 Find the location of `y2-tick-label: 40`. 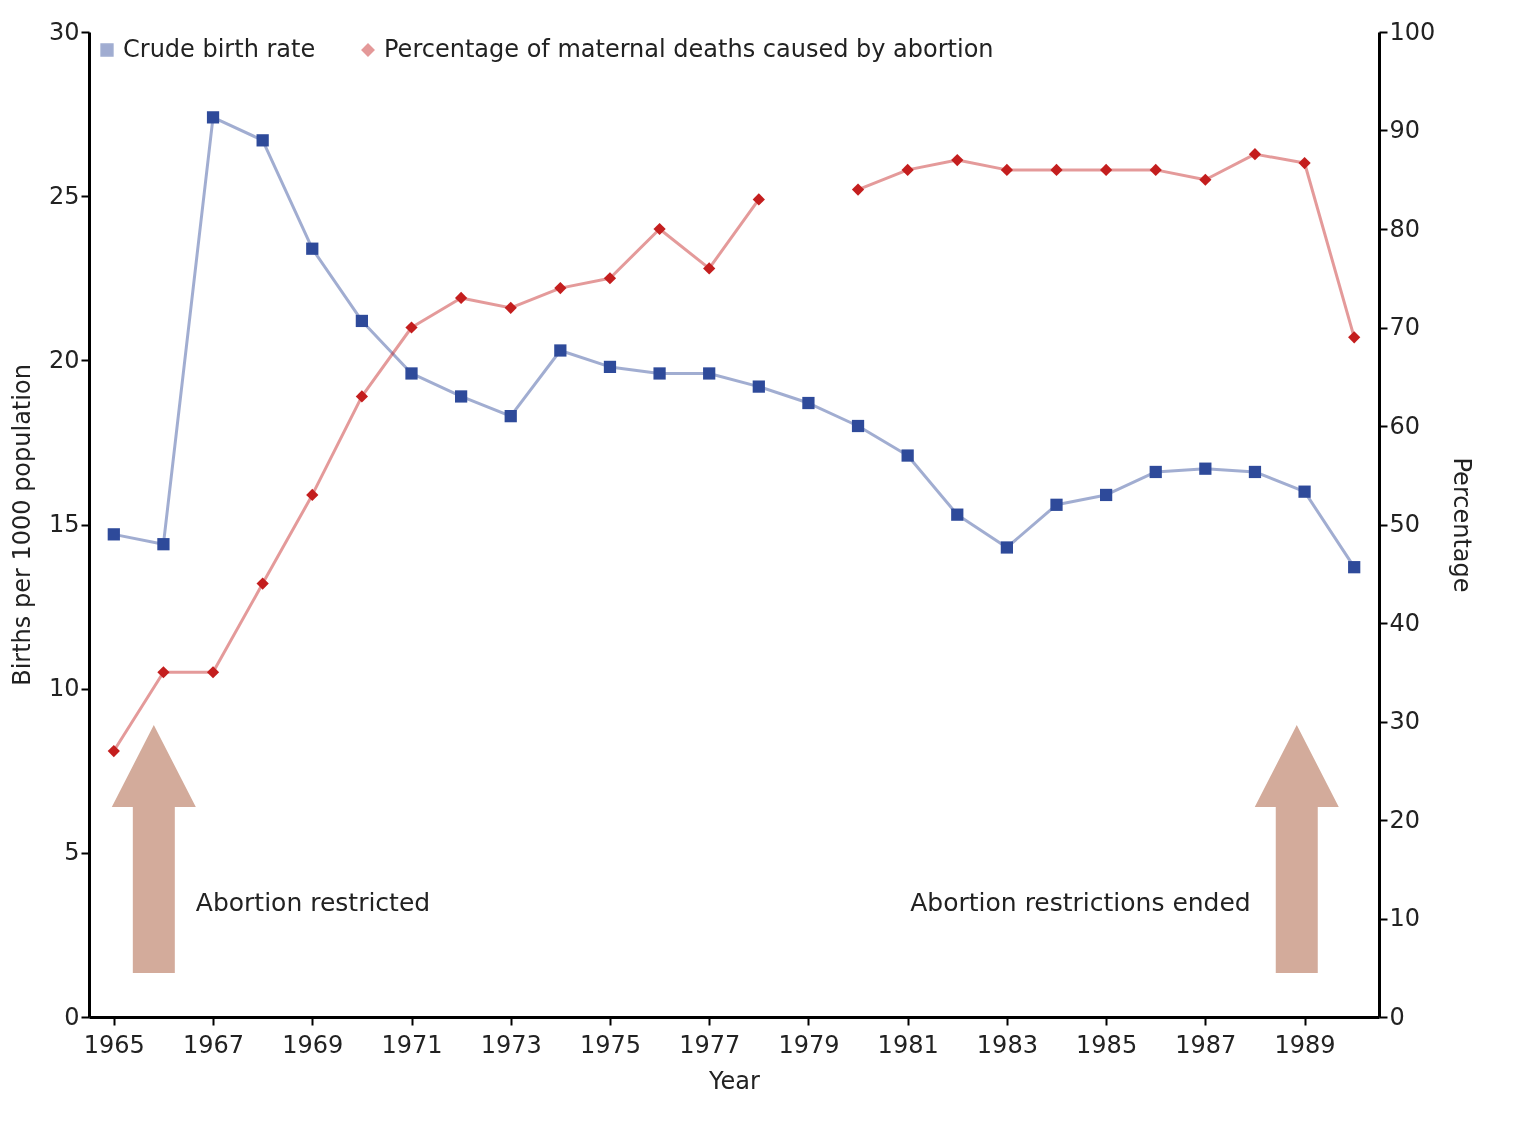

y2-tick-label: 40 is located at coordinates (1405, 622).